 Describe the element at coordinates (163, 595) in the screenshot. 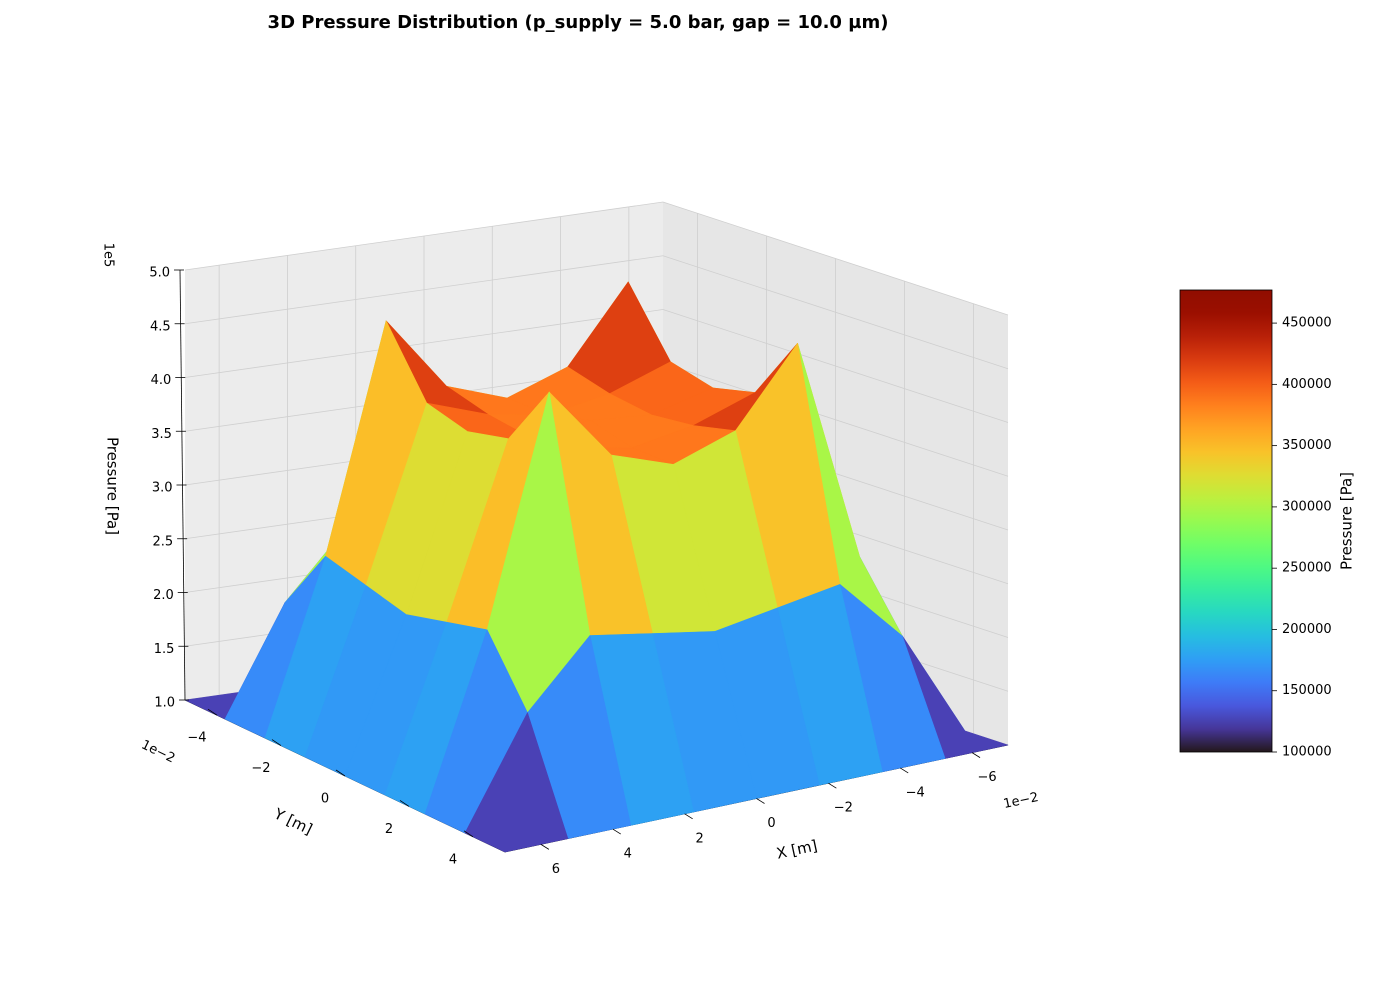

I see `z-tick-label: 2.0` at that location.